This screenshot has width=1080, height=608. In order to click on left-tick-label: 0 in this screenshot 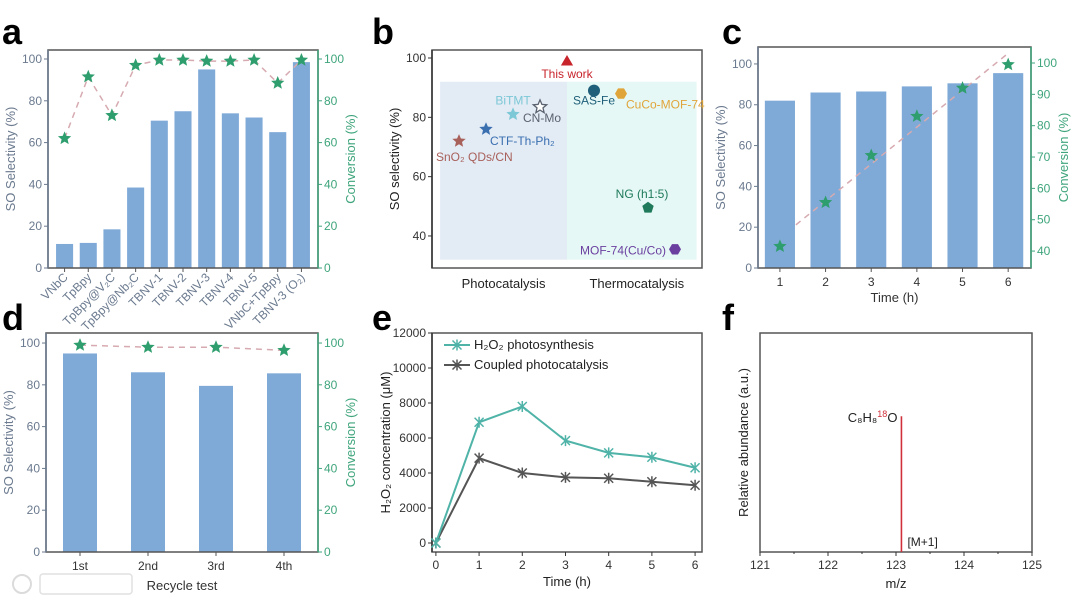, I will do `click(38, 268)`.